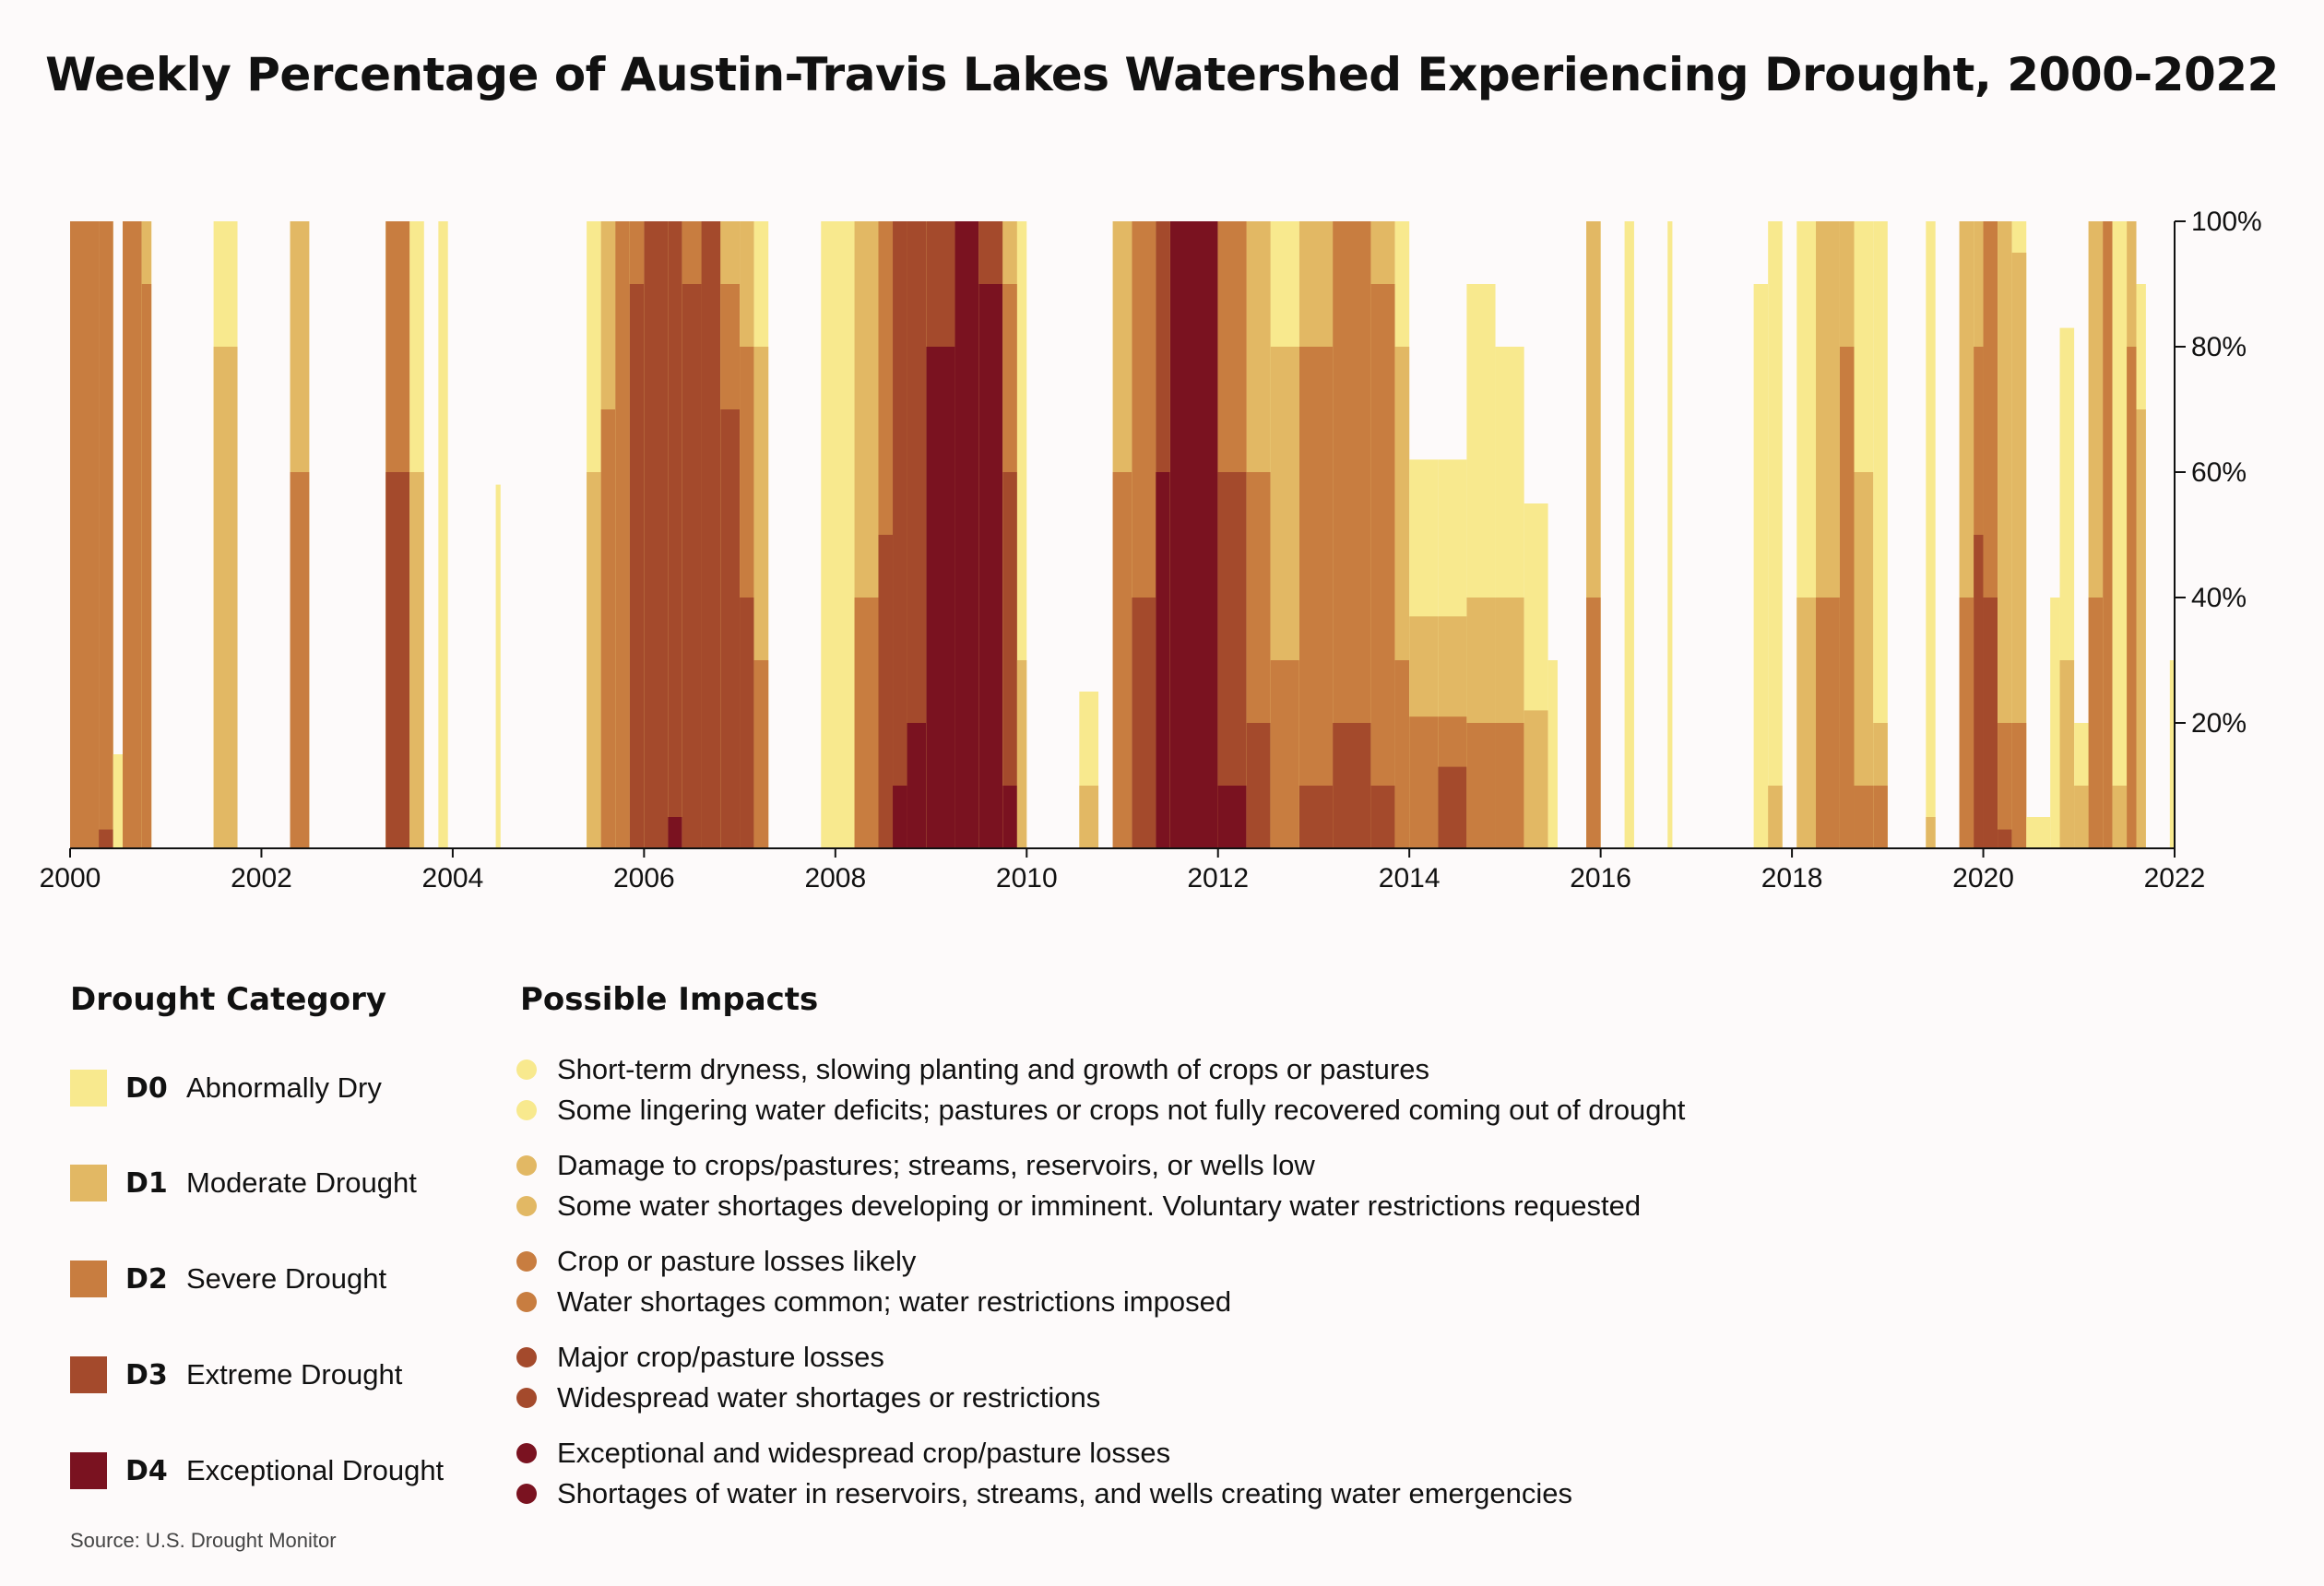 This screenshot has width=2324, height=1586. Describe the element at coordinates (284, 1087) in the screenshot. I see `legend-label: Abnormally Dry` at that location.